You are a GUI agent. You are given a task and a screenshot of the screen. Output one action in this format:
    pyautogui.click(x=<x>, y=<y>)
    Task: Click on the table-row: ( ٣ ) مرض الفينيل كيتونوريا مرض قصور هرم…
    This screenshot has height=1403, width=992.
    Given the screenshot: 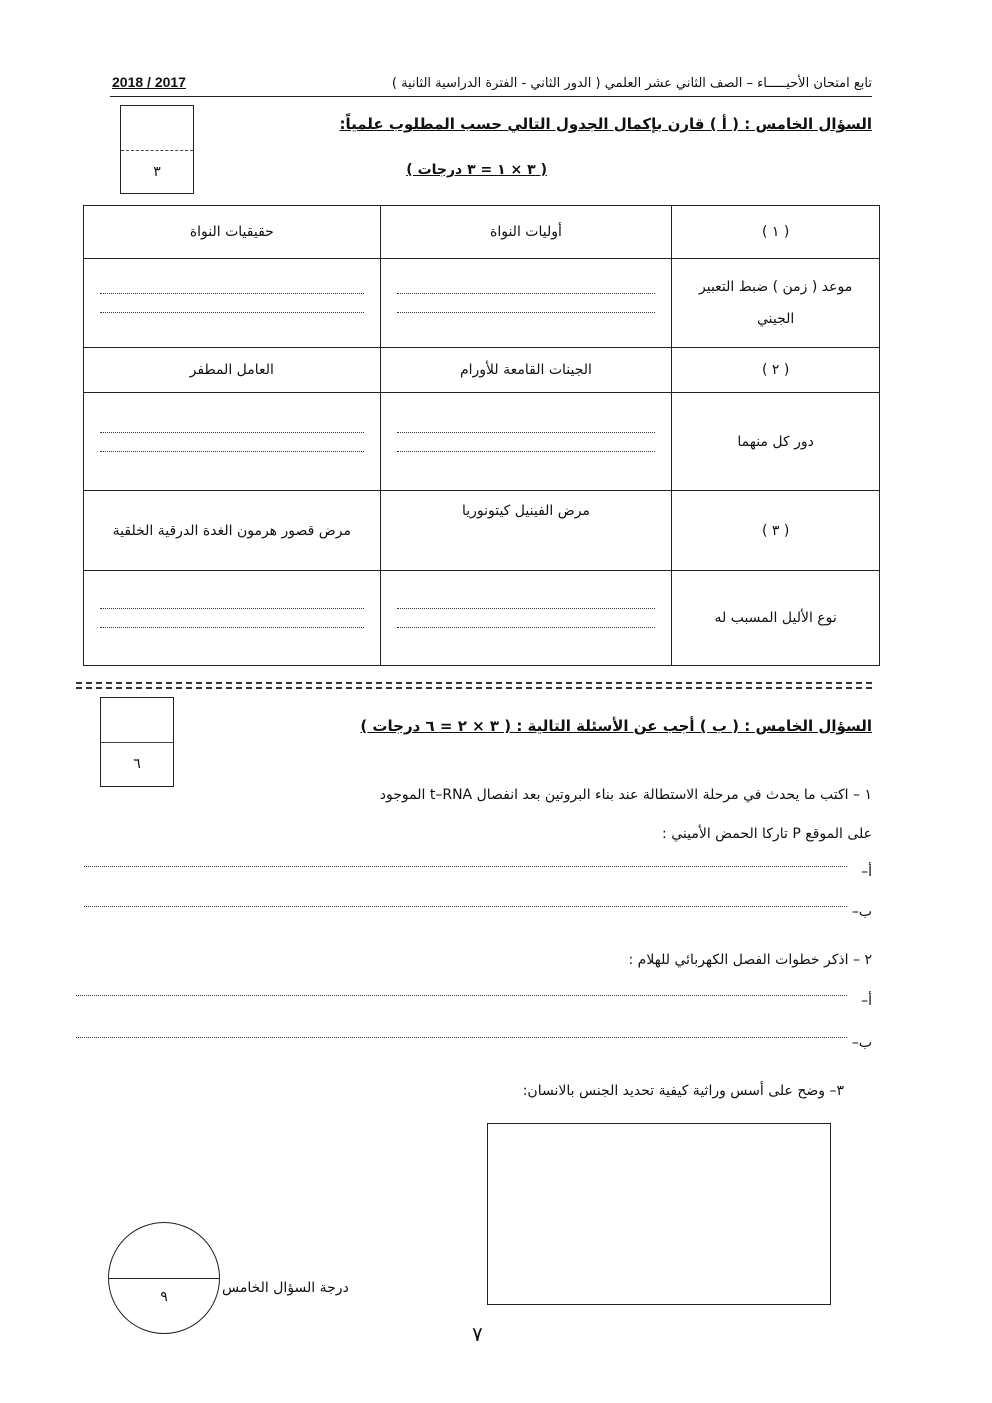 What is the action you would take?
    pyautogui.click(x=481, y=530)
    